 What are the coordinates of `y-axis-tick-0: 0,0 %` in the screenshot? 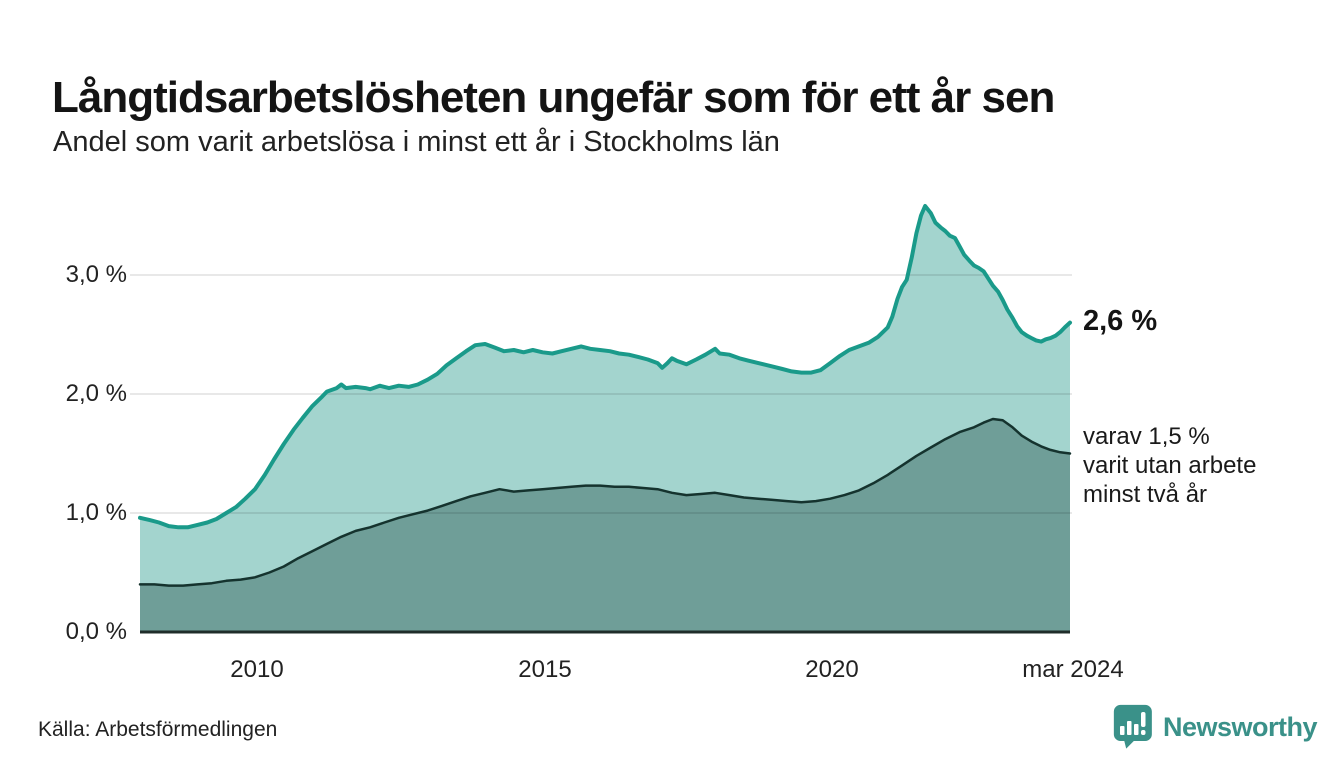 It's located at (96, 631).